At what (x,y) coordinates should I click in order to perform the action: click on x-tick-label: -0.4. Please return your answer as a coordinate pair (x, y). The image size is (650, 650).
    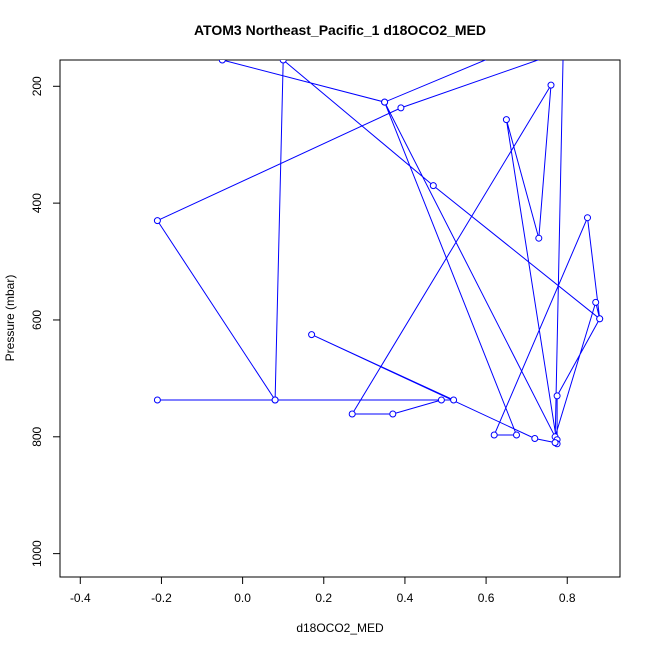
    Looking at the image, I should click on (80, 598).